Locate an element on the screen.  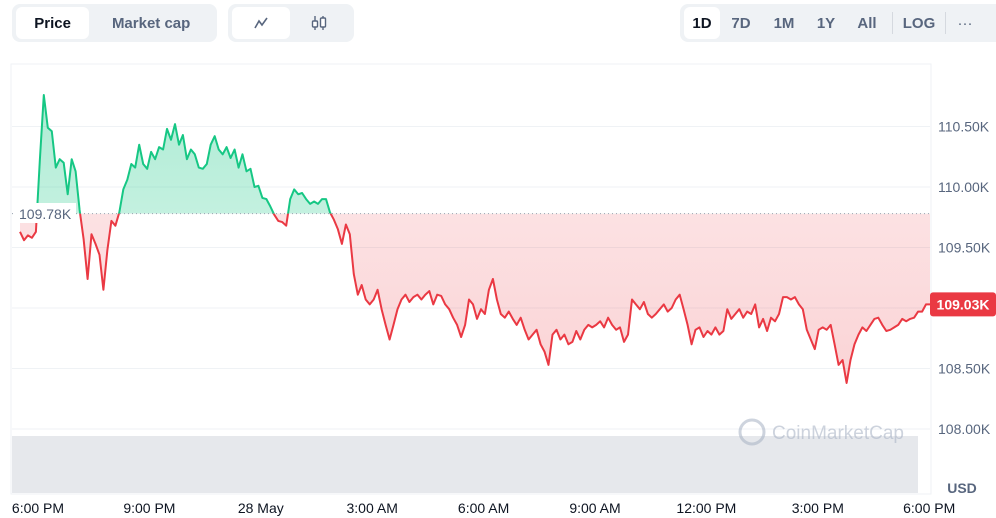
range-selector: 1D 7D 1M 1Y All LOG ··· is located at coordinates (838, 23).